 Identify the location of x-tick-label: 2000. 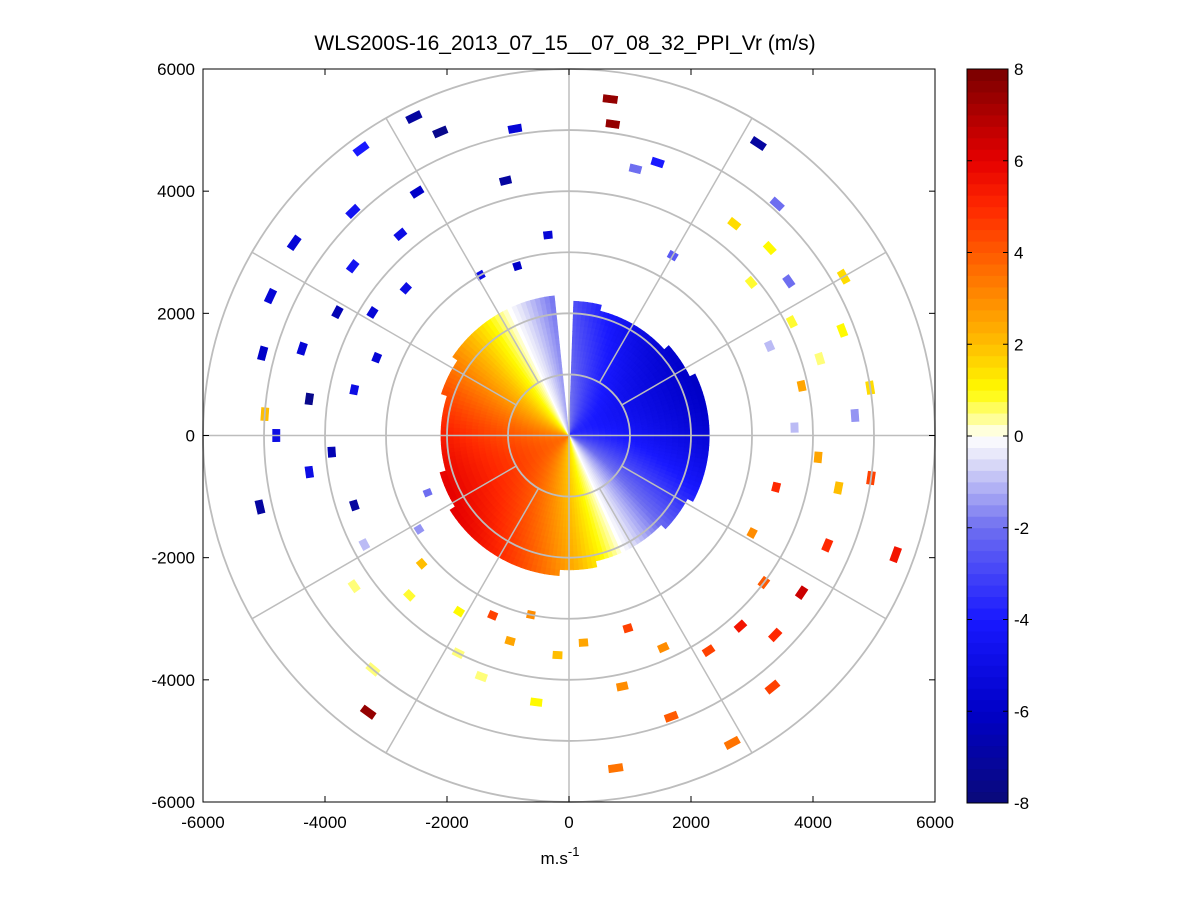
(691, 822).